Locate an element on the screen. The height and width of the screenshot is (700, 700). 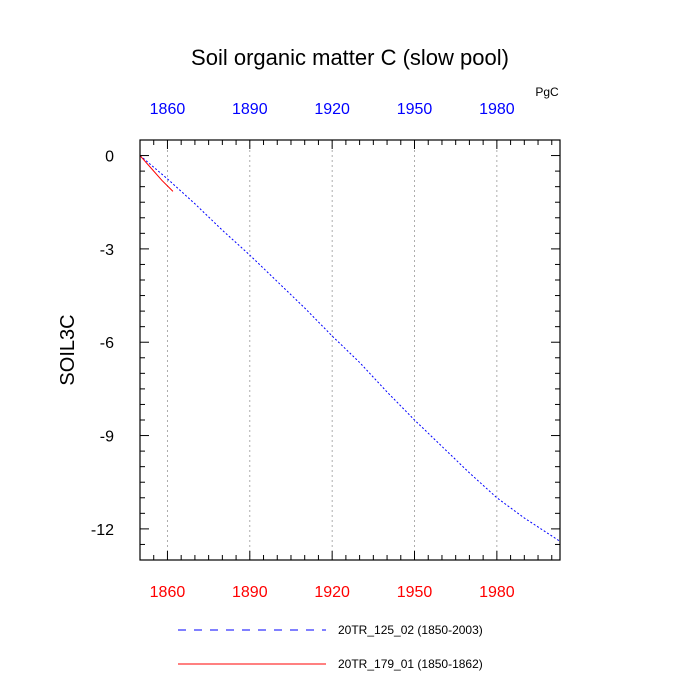
x-tick-label-bottom: 1950 is located at coordinates (415, 592).